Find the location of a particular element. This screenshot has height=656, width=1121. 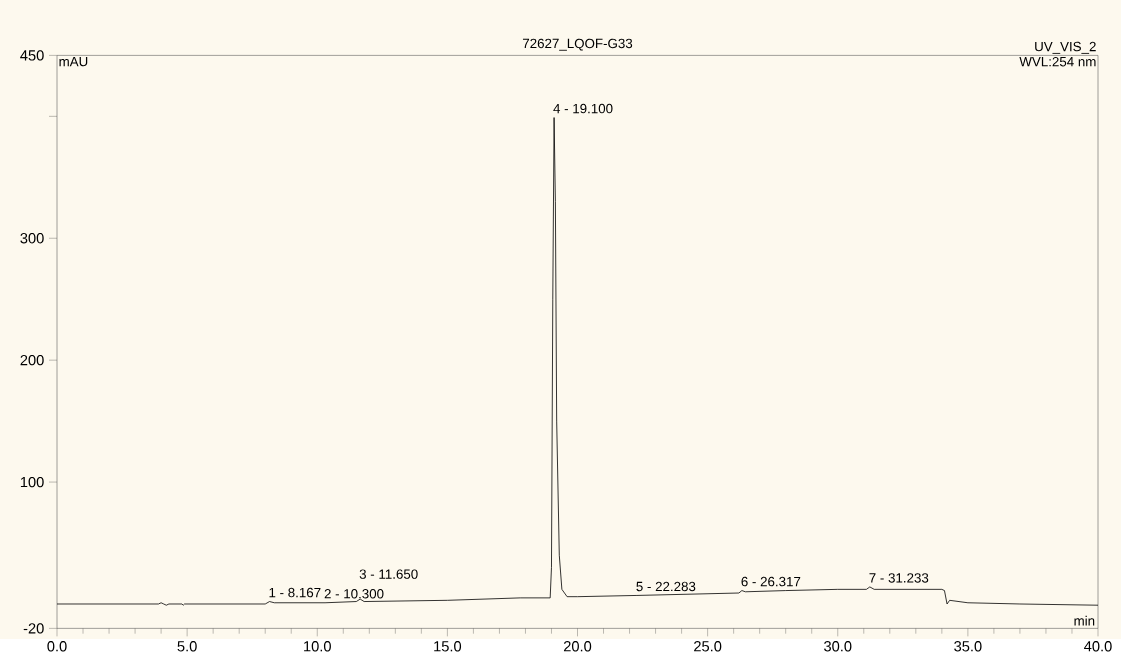

y-axis-title: mAU is located at coordinates (73, 62).